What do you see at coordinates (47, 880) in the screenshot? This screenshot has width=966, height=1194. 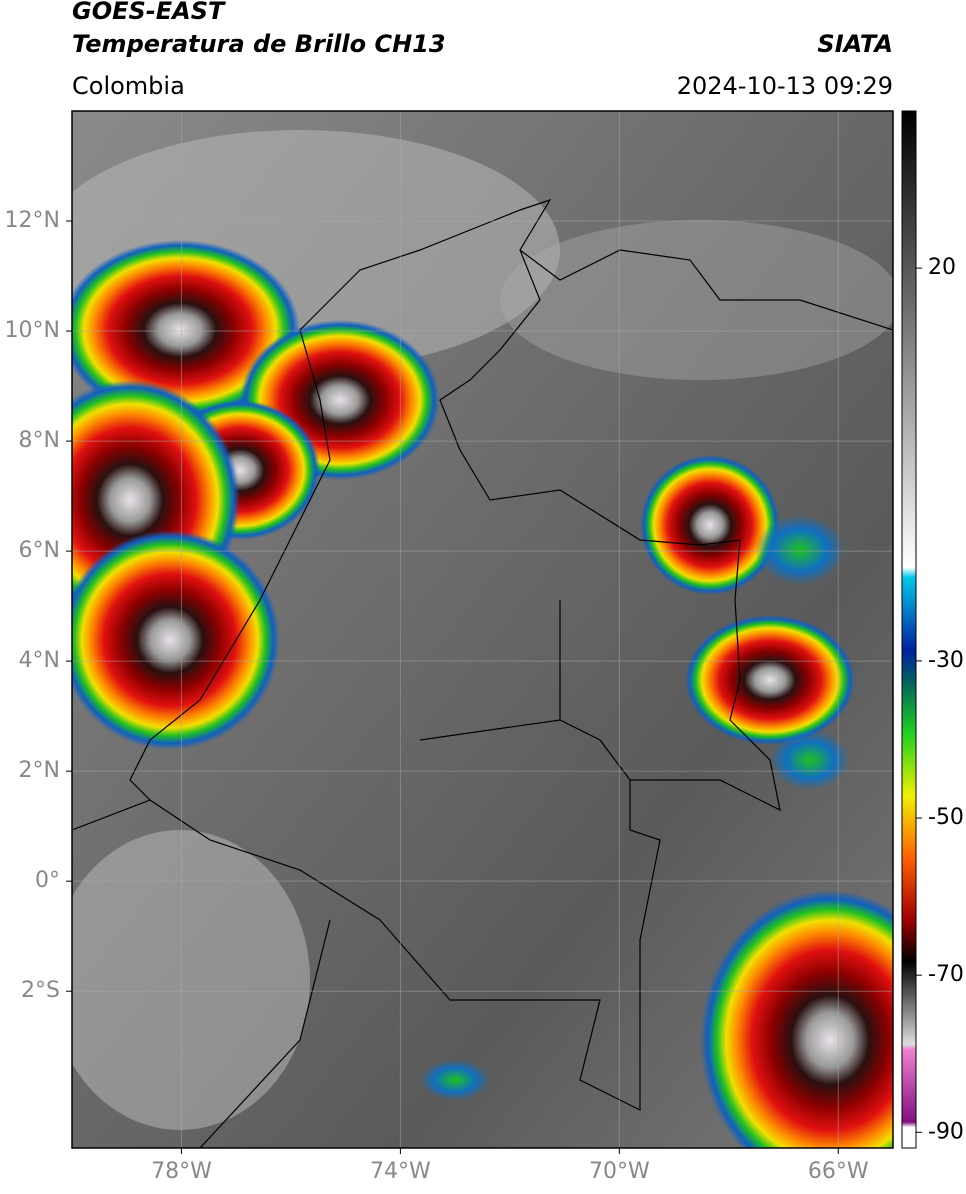 I see `y-tick-label: 0°` at bounding box center [47, 880].